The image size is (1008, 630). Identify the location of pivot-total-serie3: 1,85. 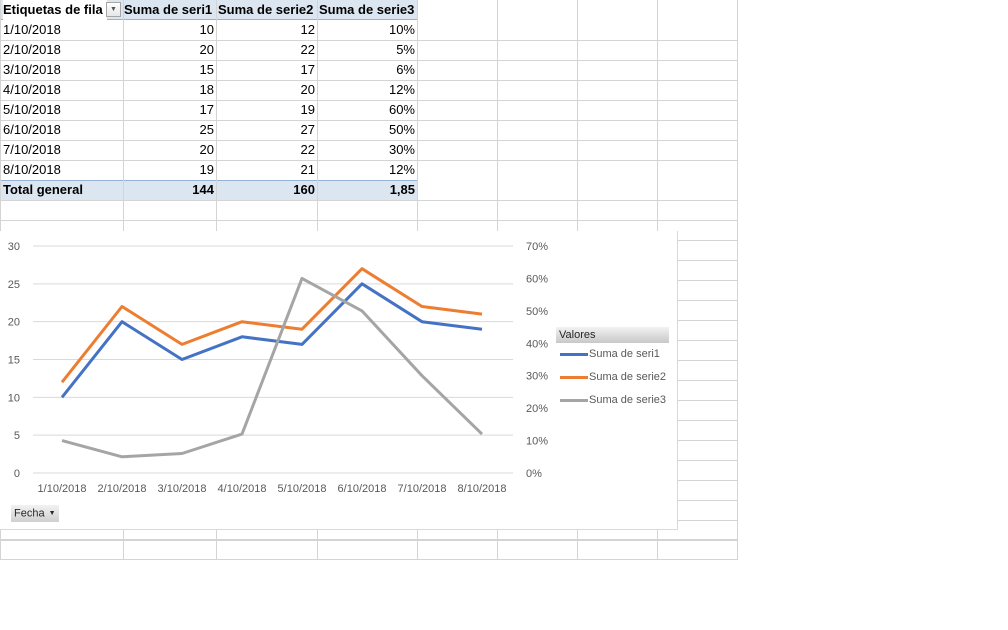
(402, 189).